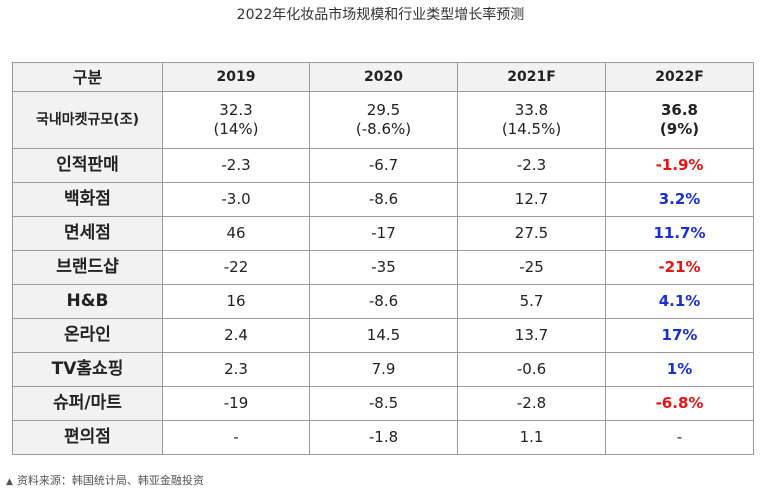 Image resolution: width=761 pixels, height=497 pixels. What do you see at coordinates (531, 199) in the screenshot?
I see `cell-v2021: 12.7` at bounding box center [531, 199].